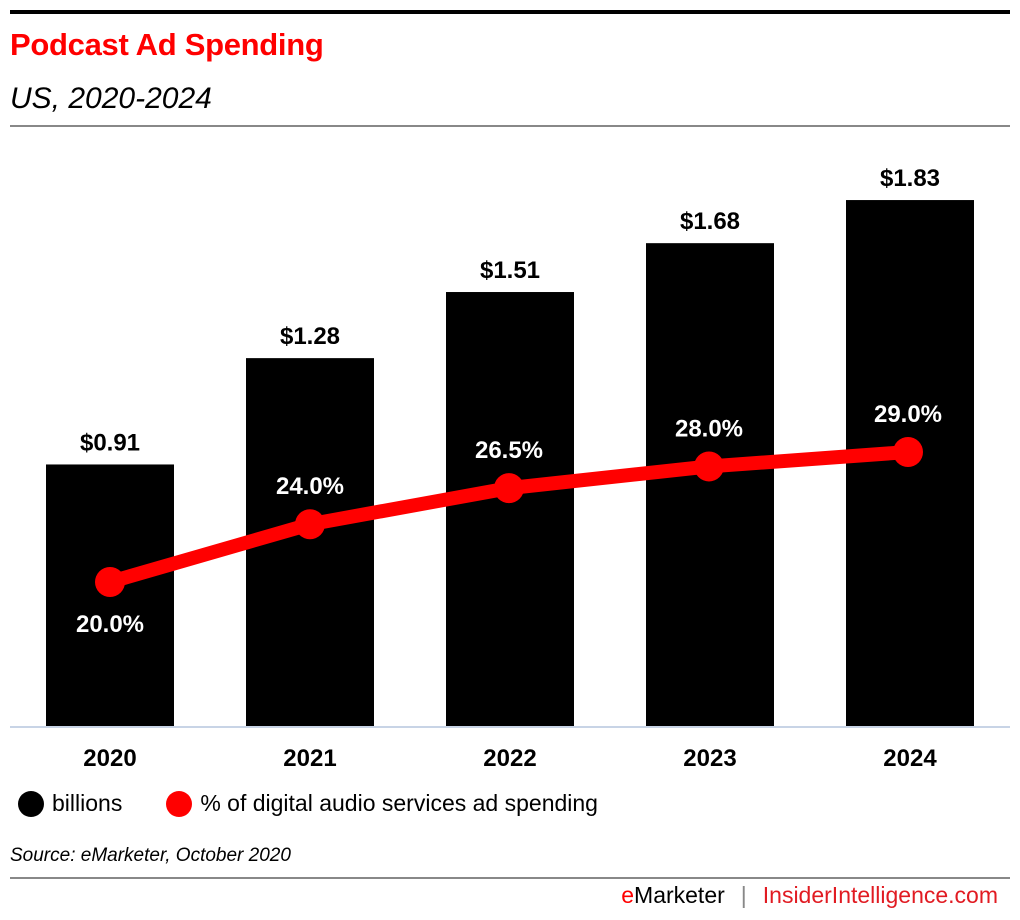 The width and height of the screenshot is (1020, 920). I want to click on legend-item-billions: billions, so click(70, 803).